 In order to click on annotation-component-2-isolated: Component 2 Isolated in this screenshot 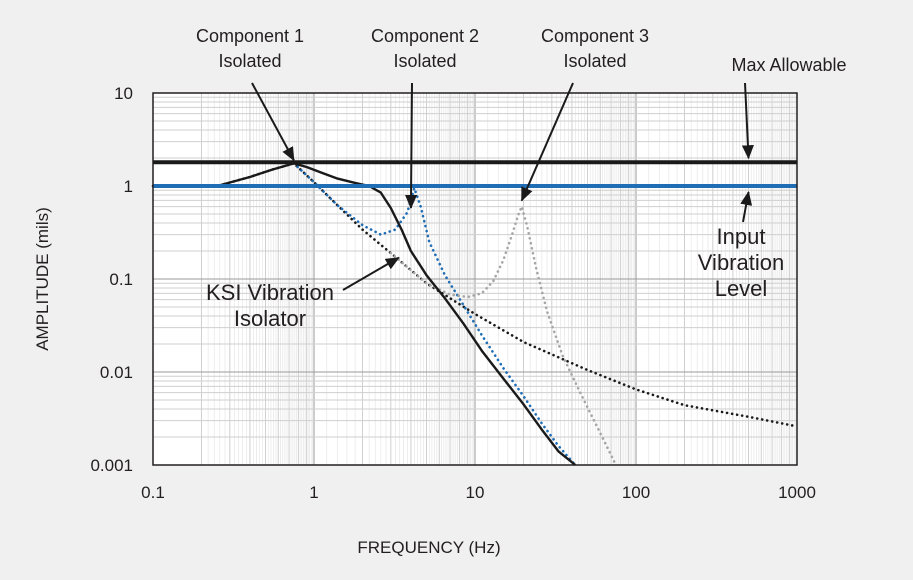, I will do `click(425, 117)`.